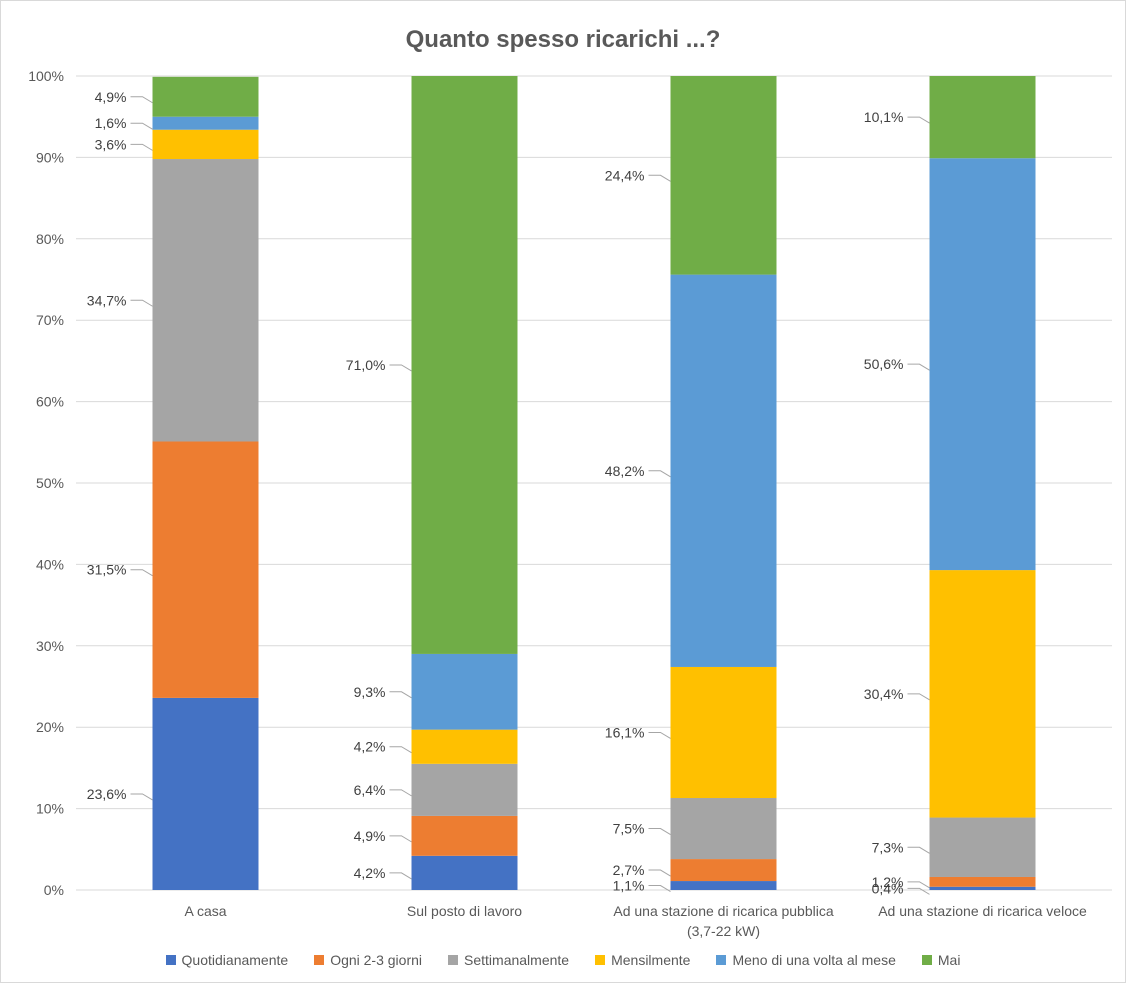  What do you see at coordinates (982, 911) in the screenshot?
I see `x-tick-label: Ad una stazione di ricarica veloce` at bounding box center [982, 911].